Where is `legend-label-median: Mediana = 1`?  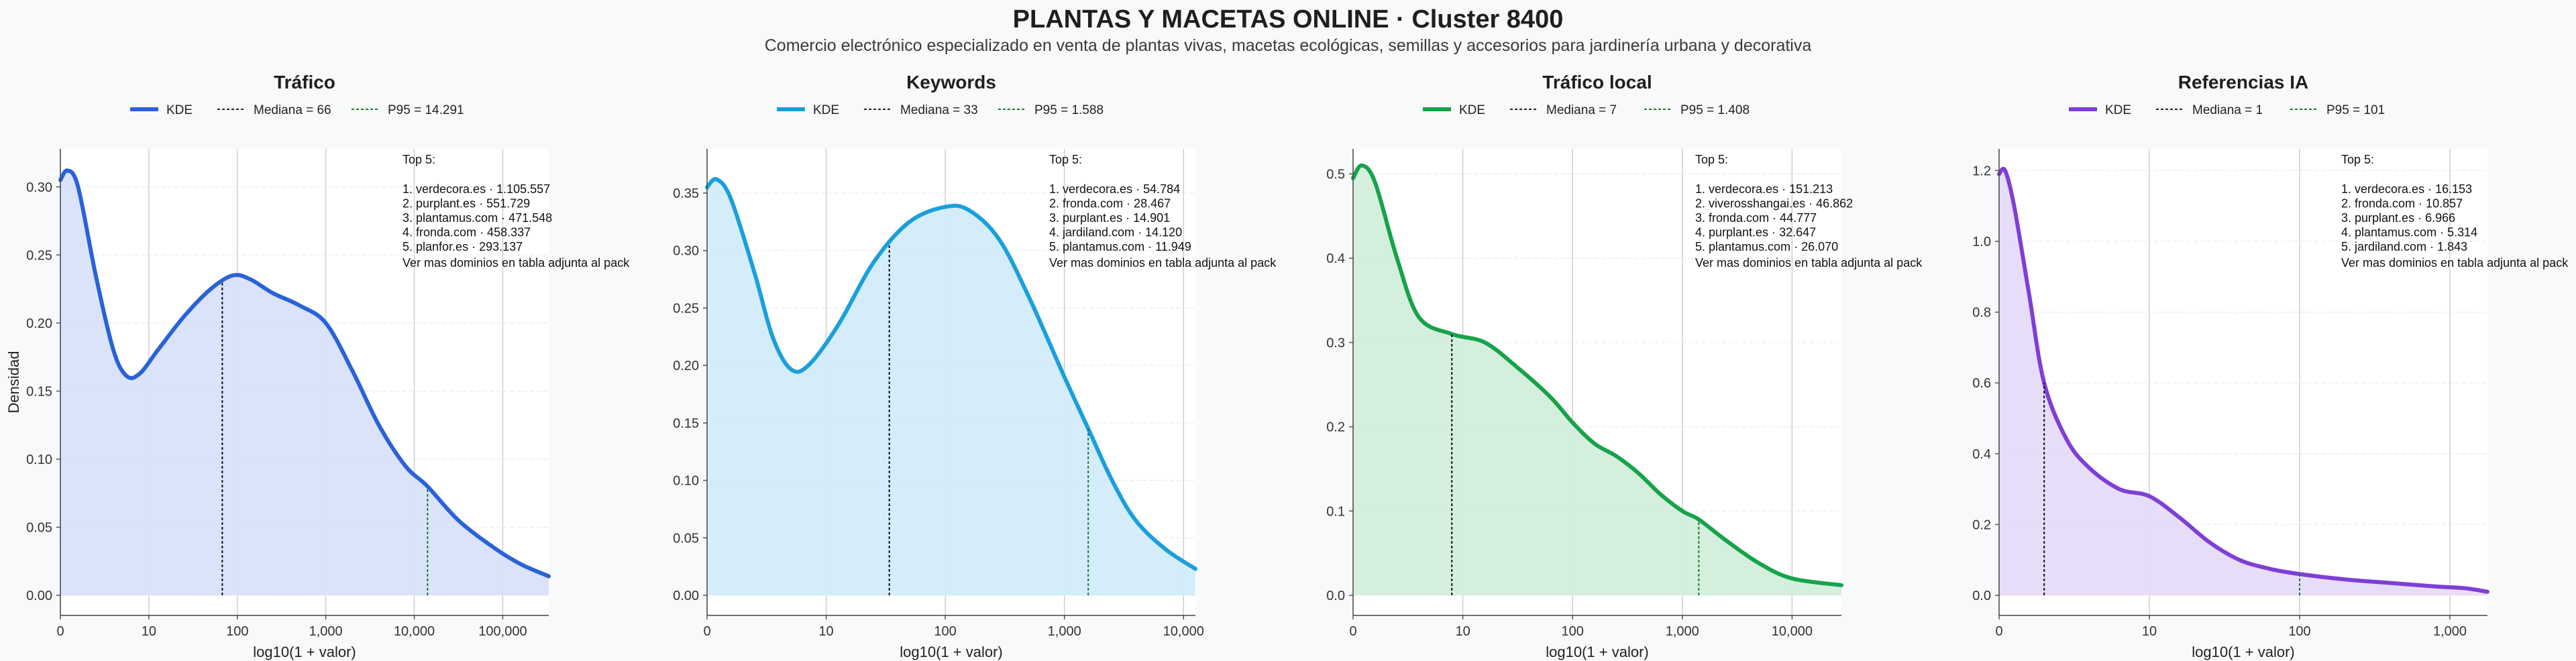 legend-label-median: Mediana = 1 is located at coordinates (2227, 110).